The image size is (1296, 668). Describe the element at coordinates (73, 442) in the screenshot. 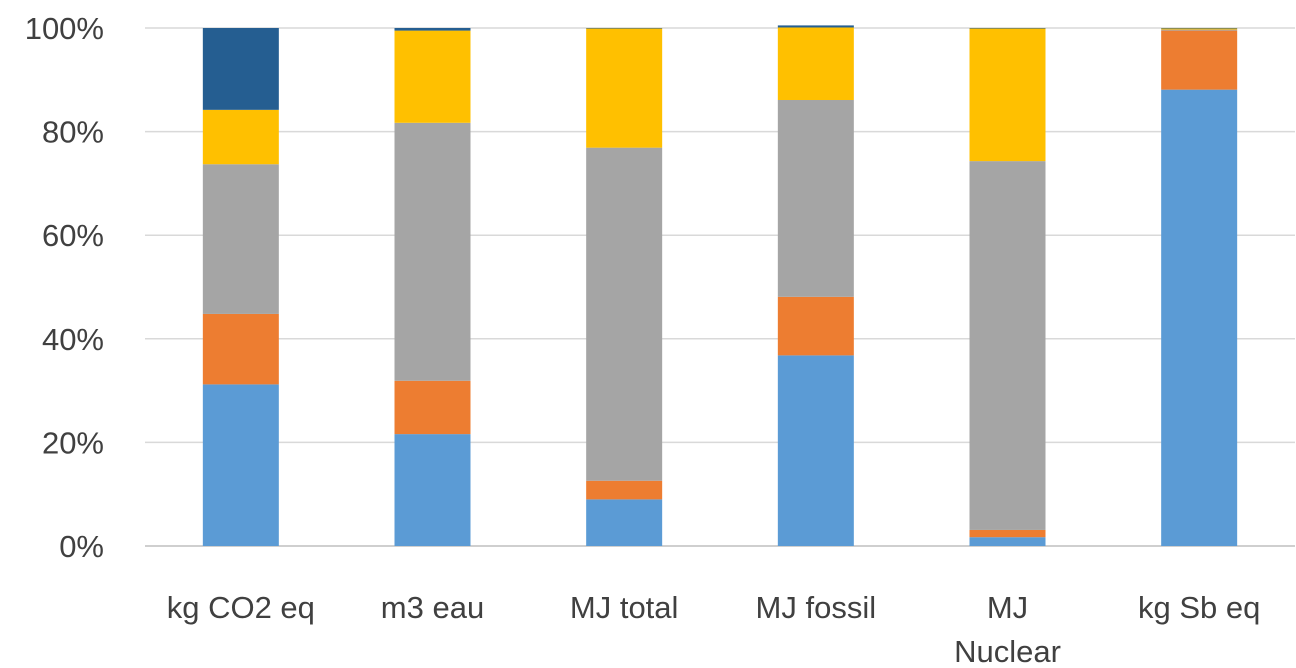

I see `y-tick-label: 20%` at that location.